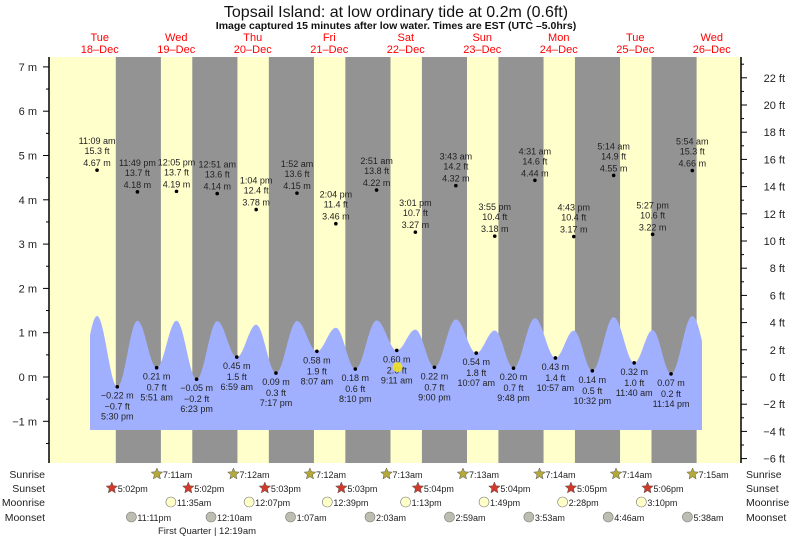  Describe the element at coordinates (176, 50) in the screenshot. I see `day-date-label: 19–Dec` at that location.